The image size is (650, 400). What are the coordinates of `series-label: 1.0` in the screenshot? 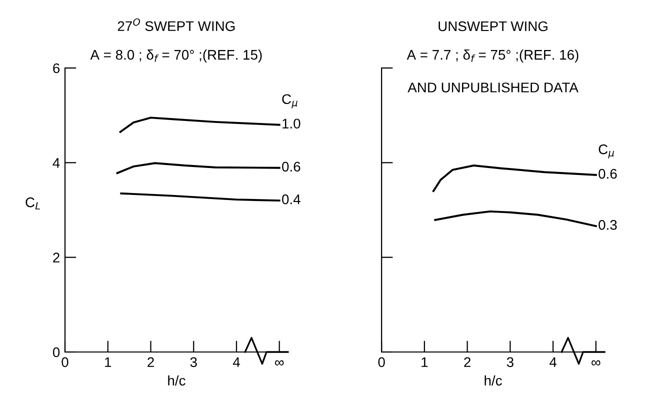 It's located at (291, 123).